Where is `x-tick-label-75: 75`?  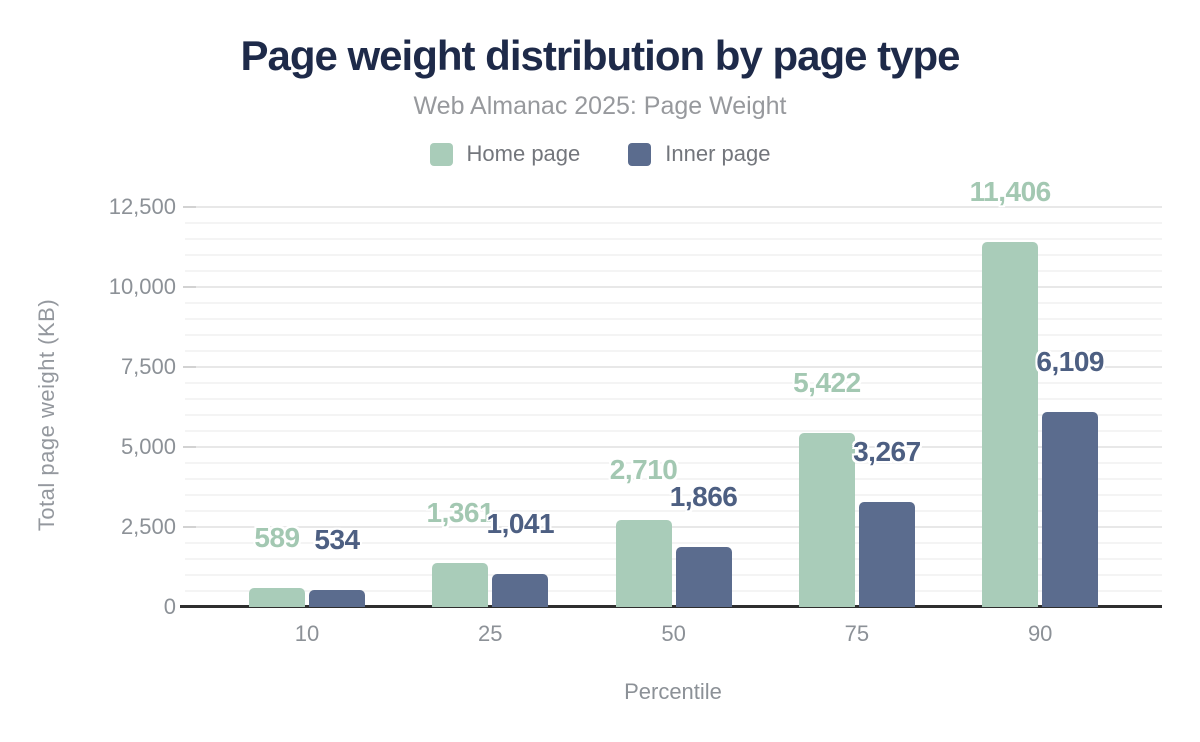
x-tick-label-75: 75 is located at coordinates (857, 633).